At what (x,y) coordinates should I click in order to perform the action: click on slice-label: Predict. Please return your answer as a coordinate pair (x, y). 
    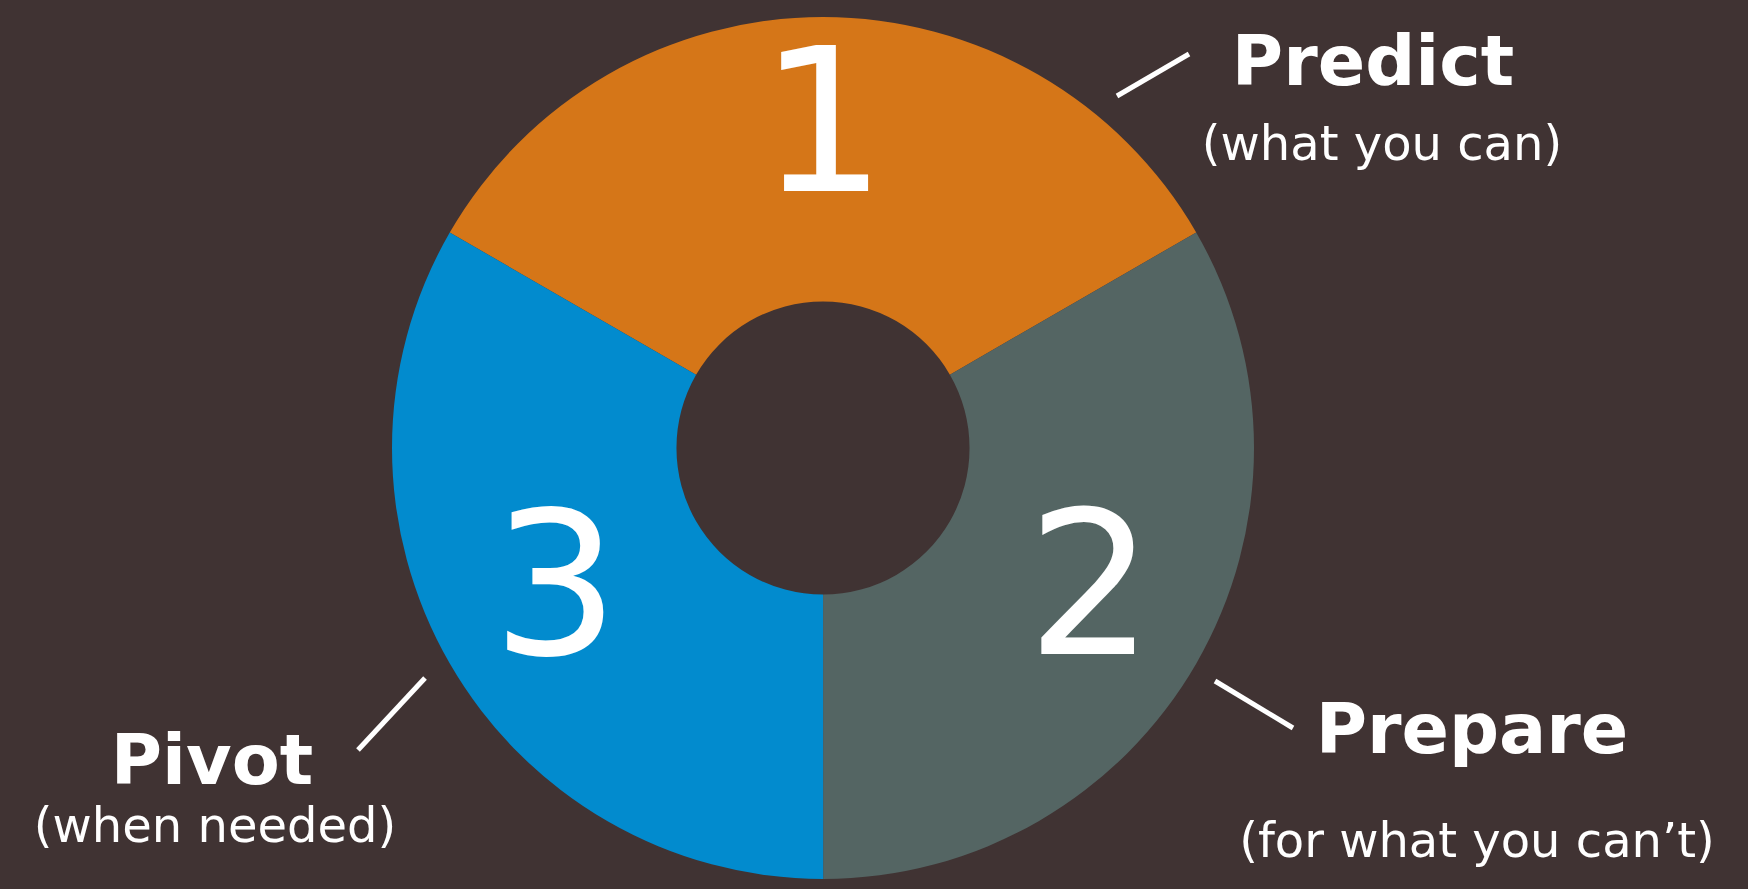
    Looking at the image, I should click on (1373, 61).